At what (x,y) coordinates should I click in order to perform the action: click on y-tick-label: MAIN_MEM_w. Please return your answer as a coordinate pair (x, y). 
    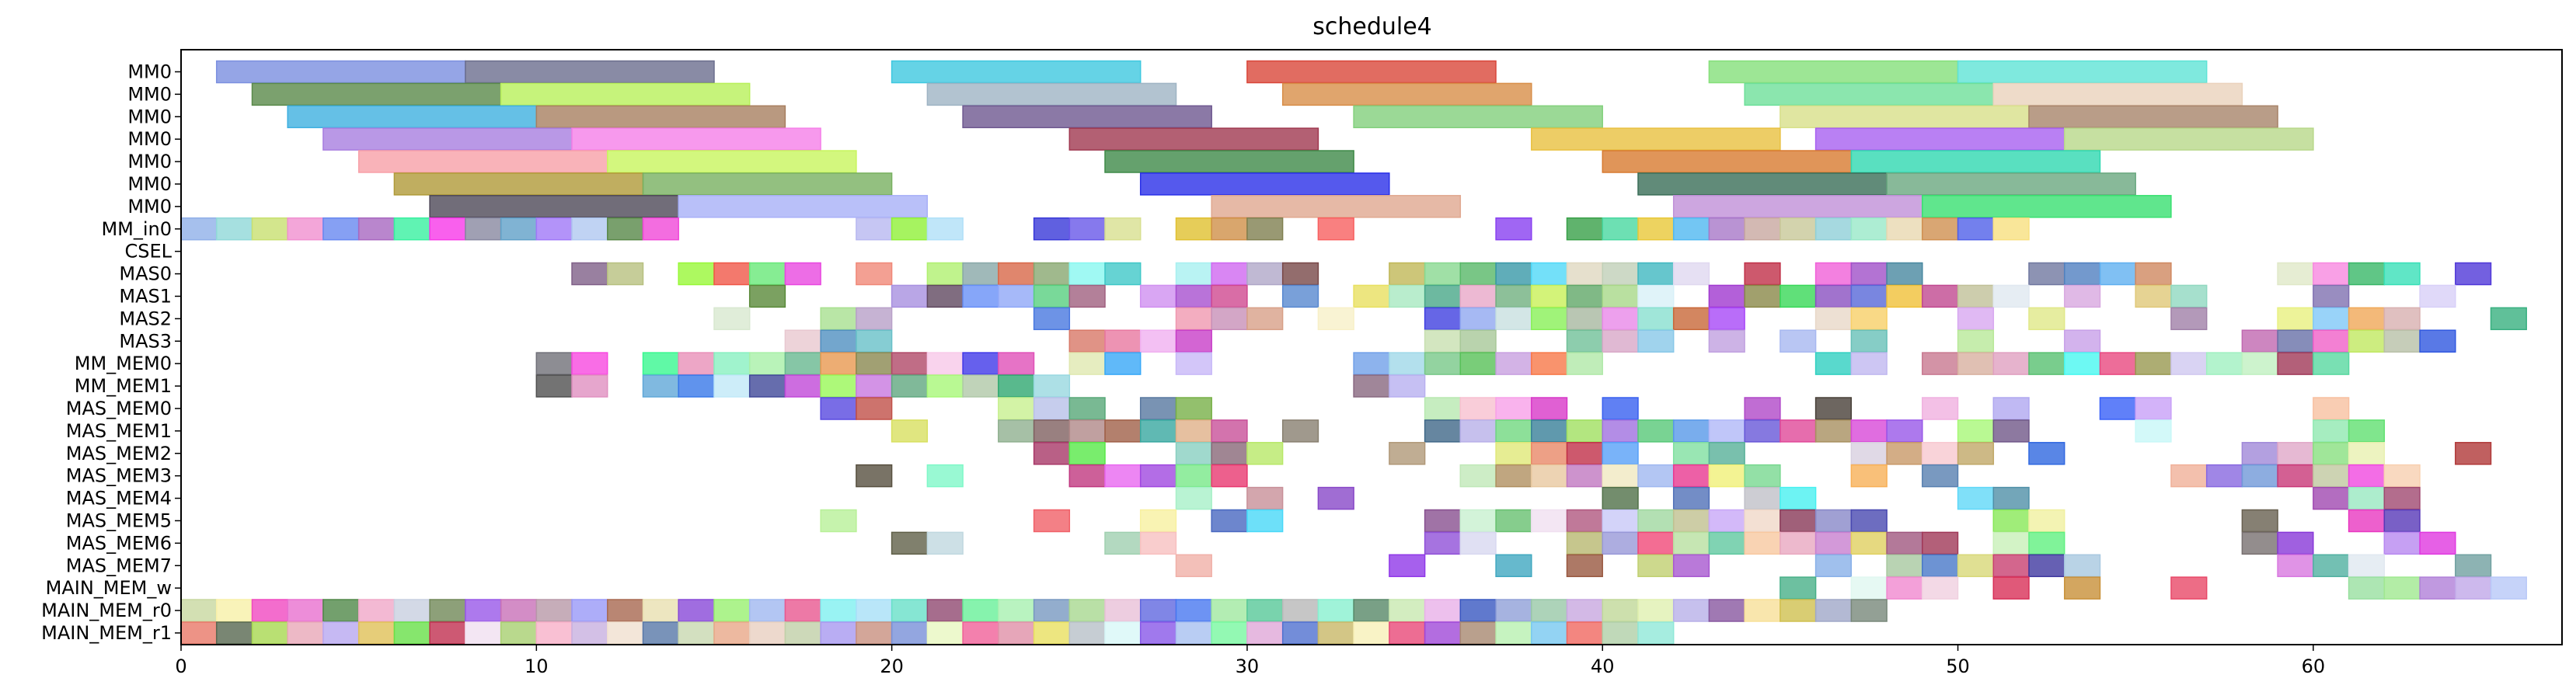
    Looking at the image, I should click on (109, 588).